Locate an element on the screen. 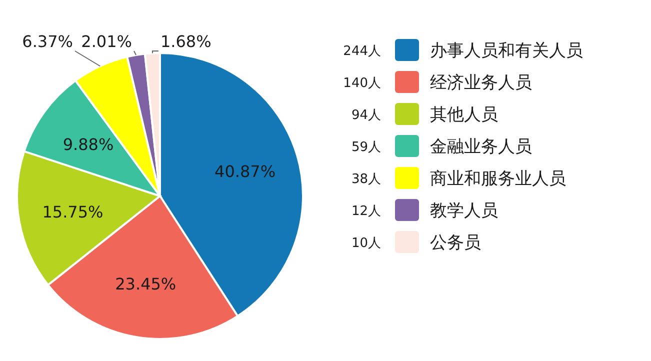 The image size is (651, 361). legend-label: 公务员 is located at coordinates (455, 243).